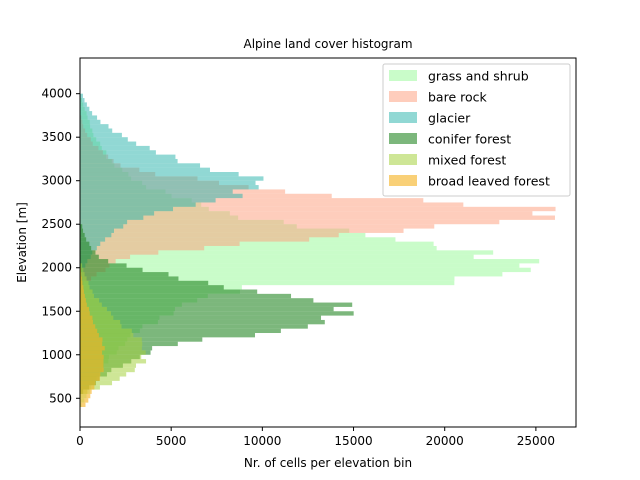  What do you see at coordinates (262, 441) in the screenshot?
I see `x-tick-label: 10000` at bounding box center [262, 441].